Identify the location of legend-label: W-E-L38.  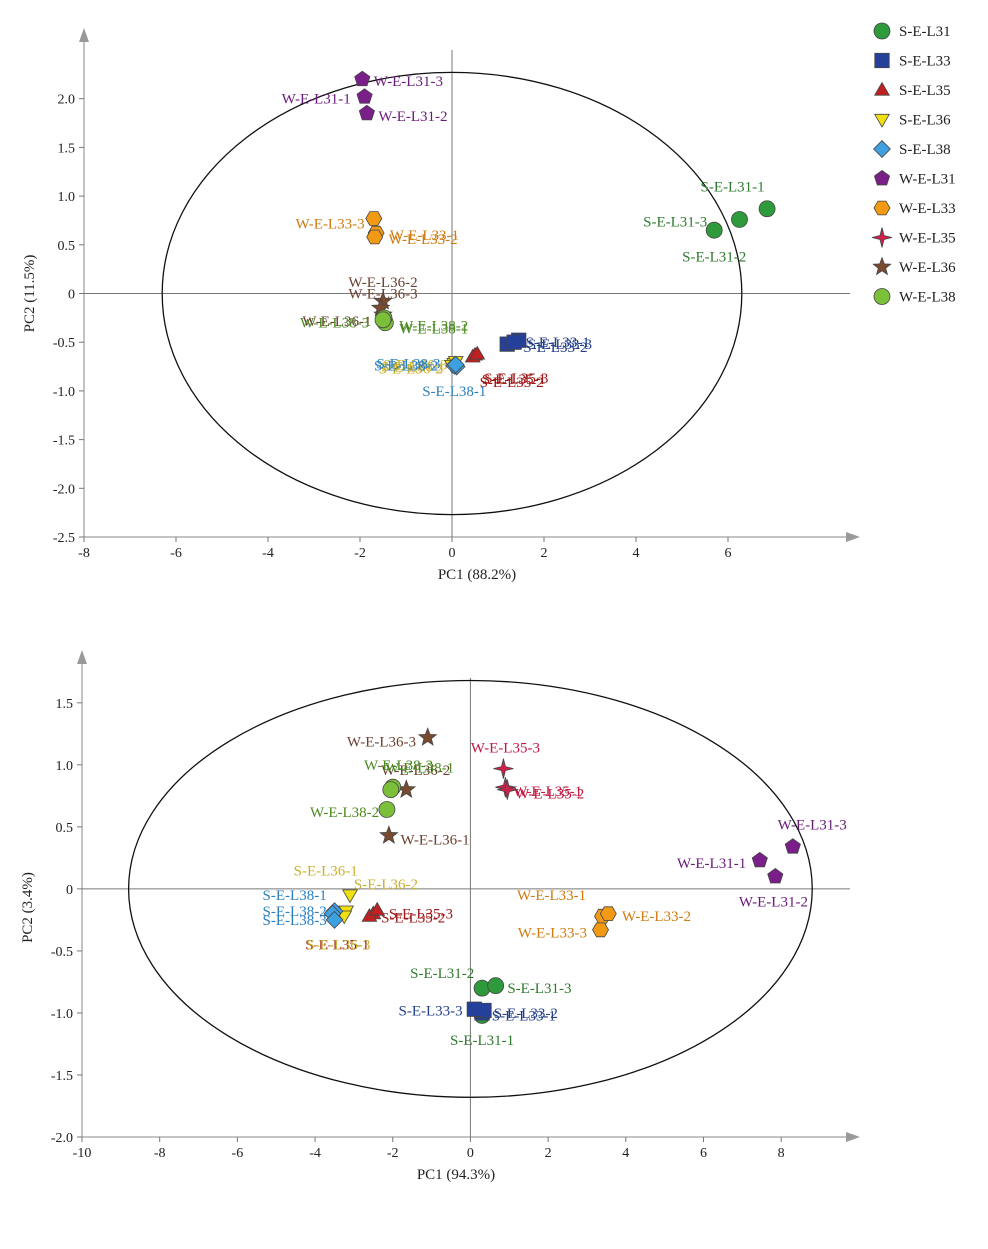
(927, 298).